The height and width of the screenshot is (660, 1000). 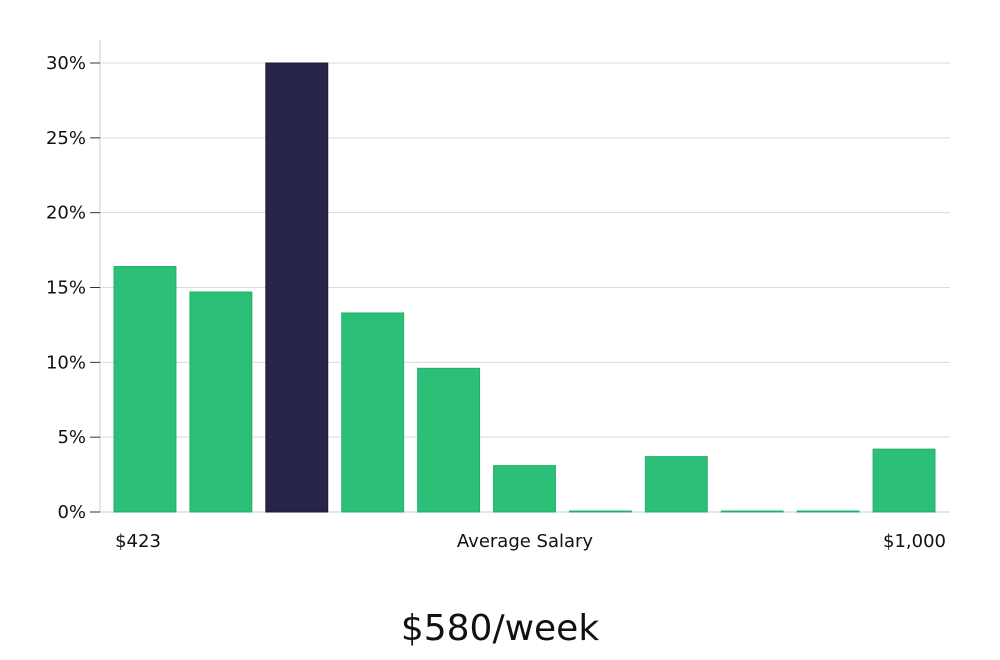 I want to click on x-min-label: $423, so click(x=138, y=541).